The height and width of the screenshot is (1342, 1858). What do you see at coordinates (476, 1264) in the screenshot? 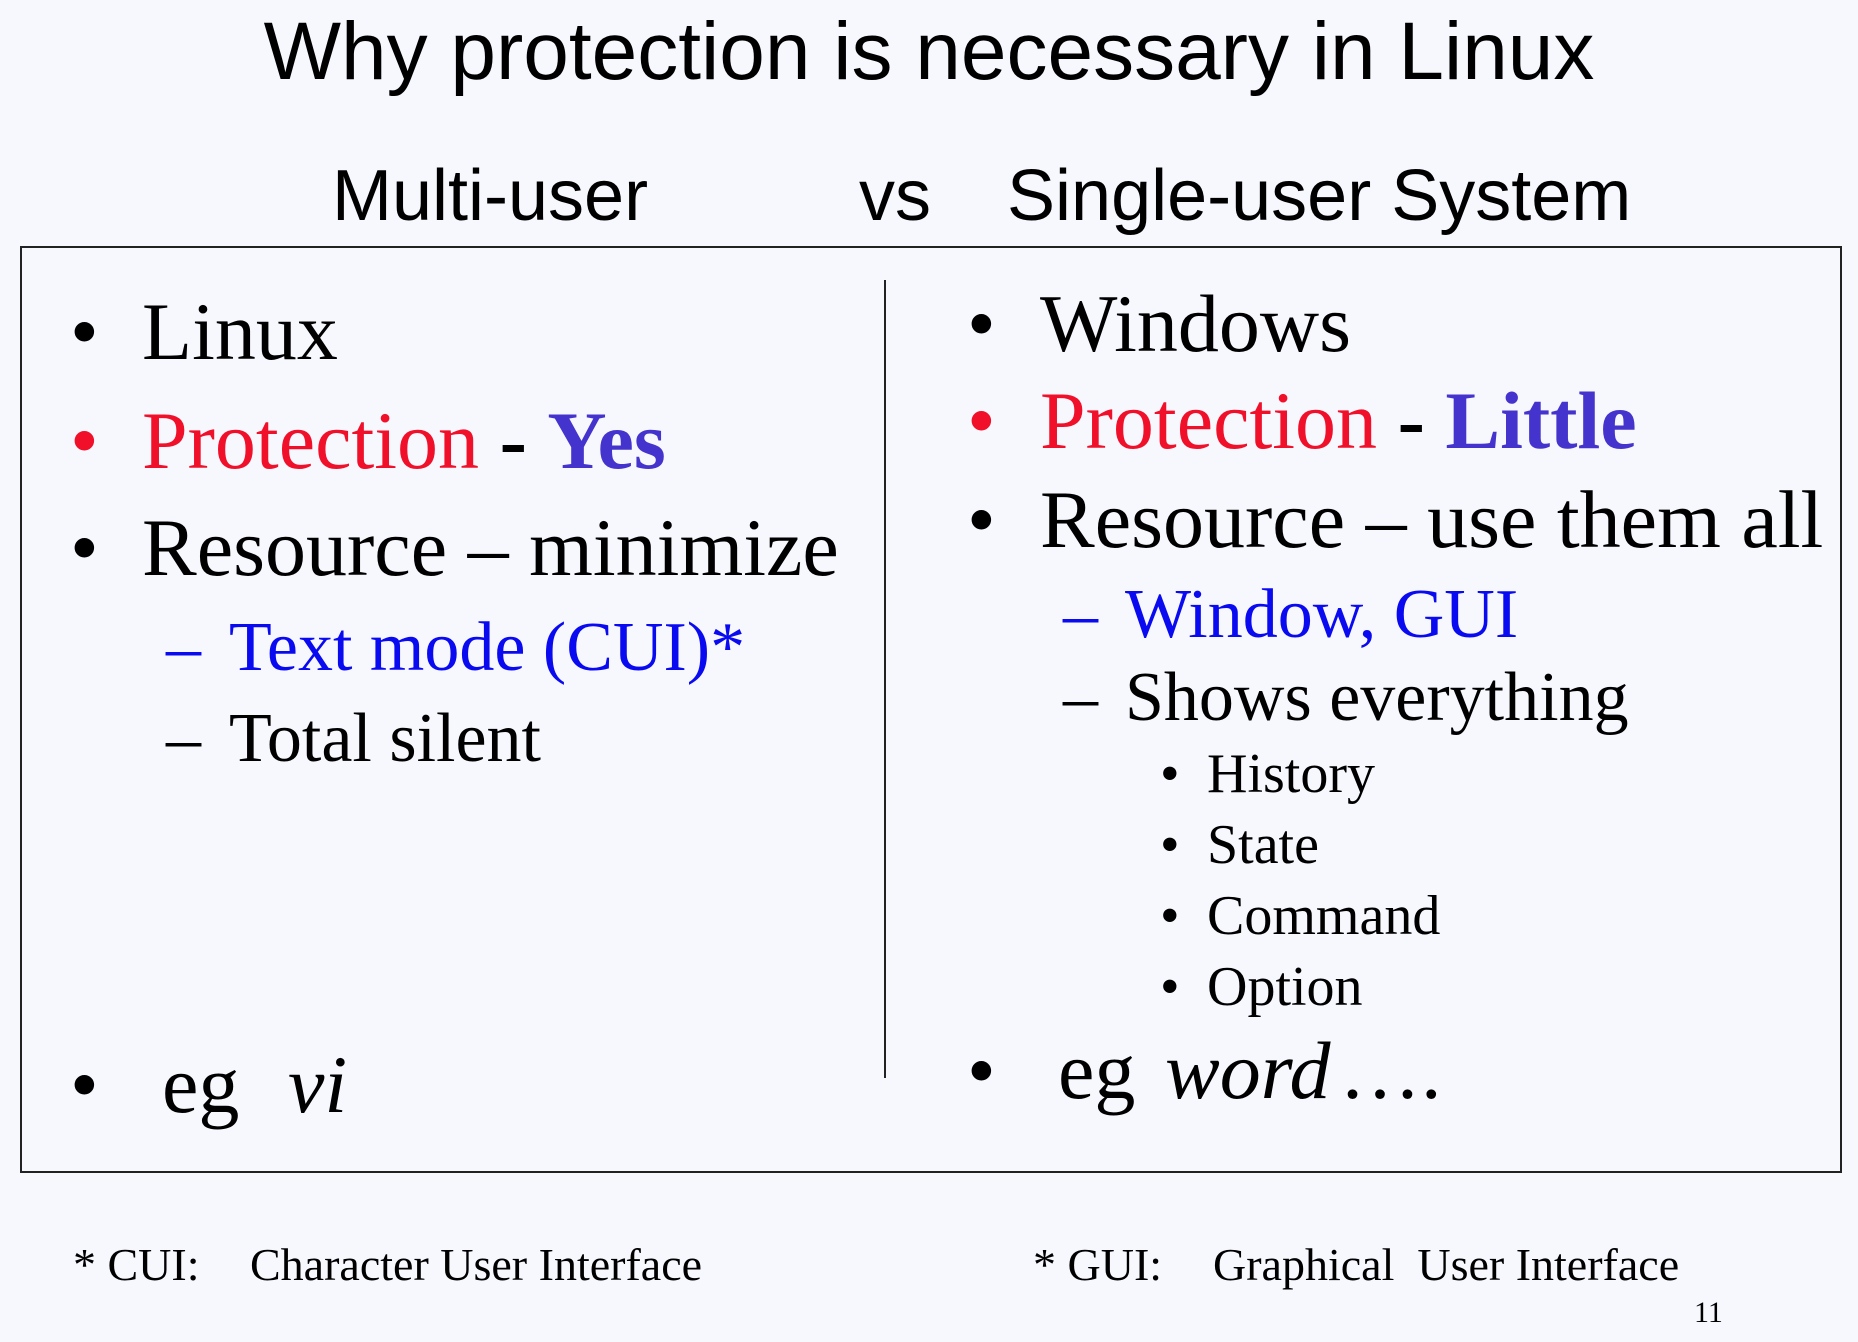
I see `footnote-cui-text: Character User Interface` at bounding box center [476, 1264].